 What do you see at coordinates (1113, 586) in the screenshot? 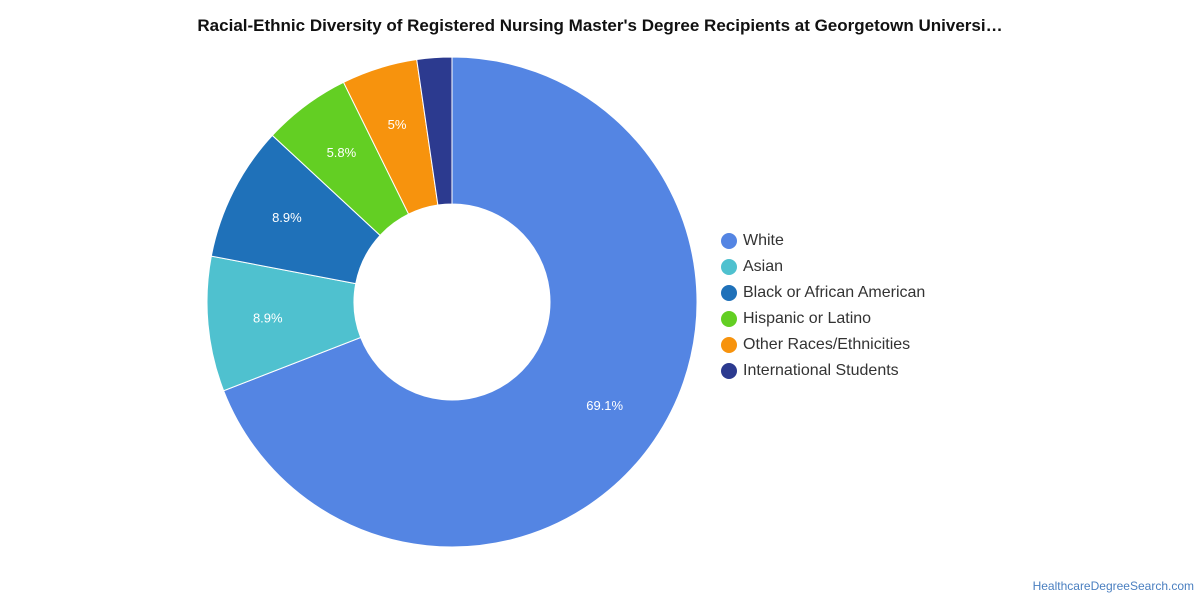
I see `source-credit-link: HealthcareDegreeSearch.com` at bounding box center [1113, 586].